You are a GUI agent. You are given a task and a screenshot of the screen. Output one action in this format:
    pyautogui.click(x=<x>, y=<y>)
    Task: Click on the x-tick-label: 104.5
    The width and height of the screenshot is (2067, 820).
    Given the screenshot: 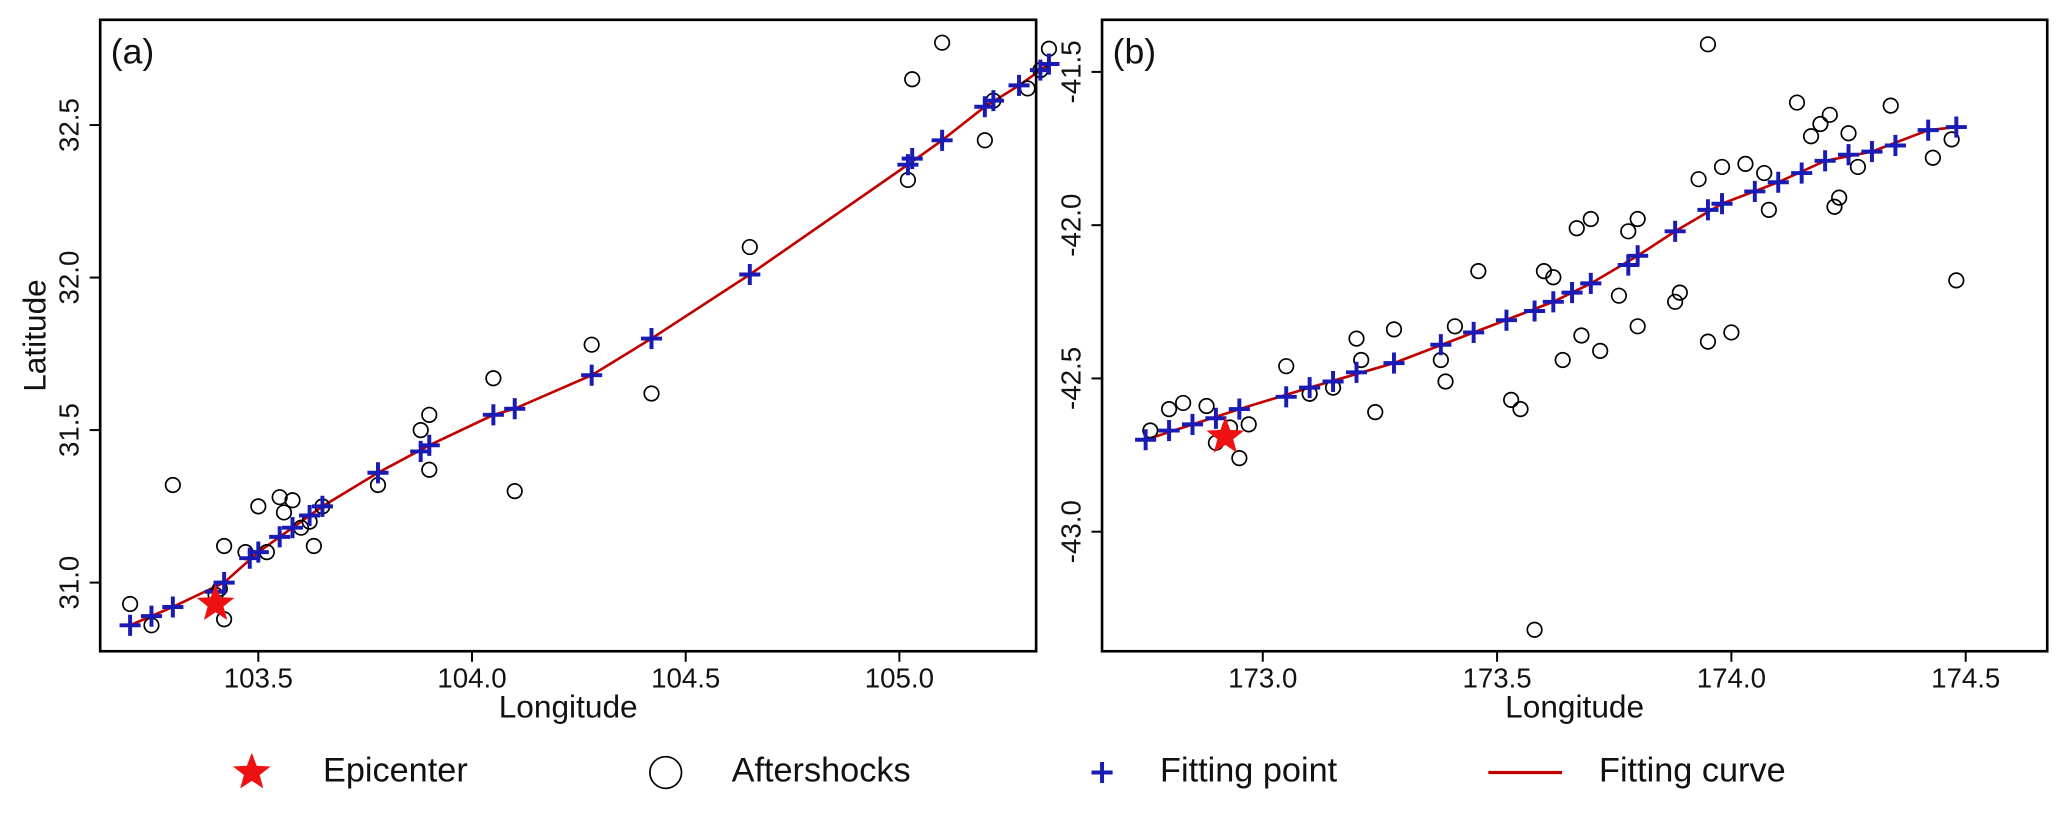 What is the action you would take?
    pyautogui.click(x=685, y=678)
    